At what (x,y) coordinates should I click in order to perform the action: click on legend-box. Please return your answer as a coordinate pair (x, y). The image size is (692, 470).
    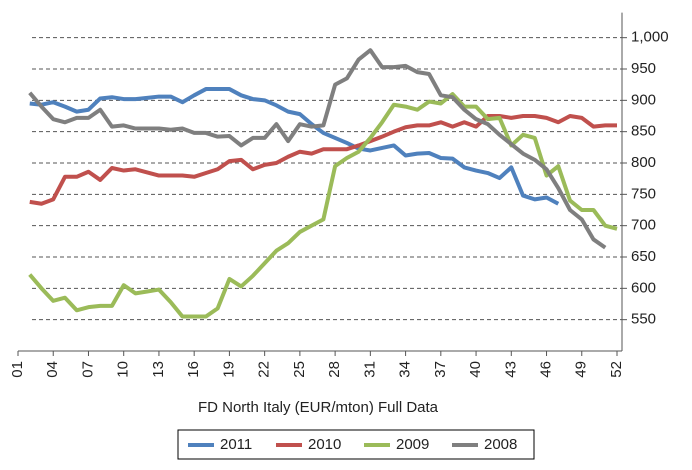
    Looking at the image, I should click on (356, 444).